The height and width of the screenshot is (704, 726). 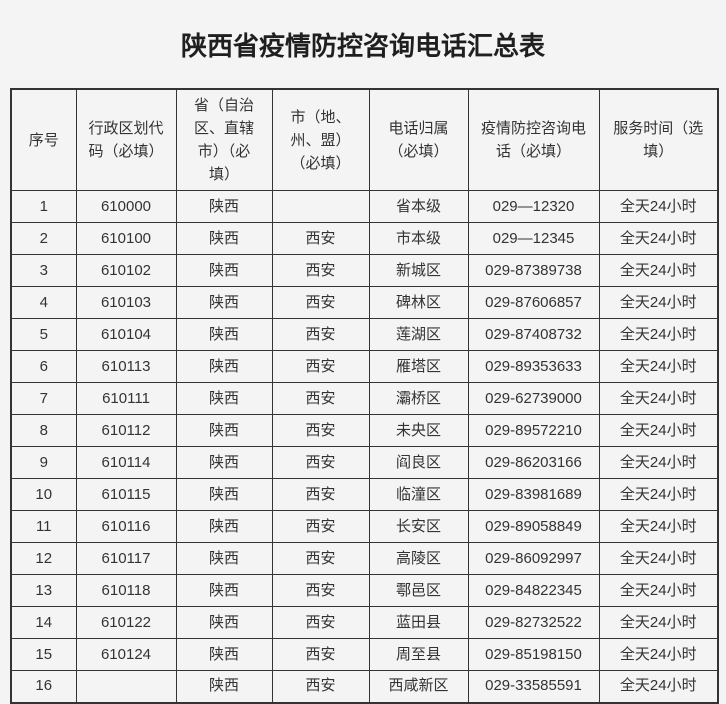 I want to click on table-row: 8 610112 陕西 西安 未央区 029-89572210 全天24小时, so click(x=364, y=430).